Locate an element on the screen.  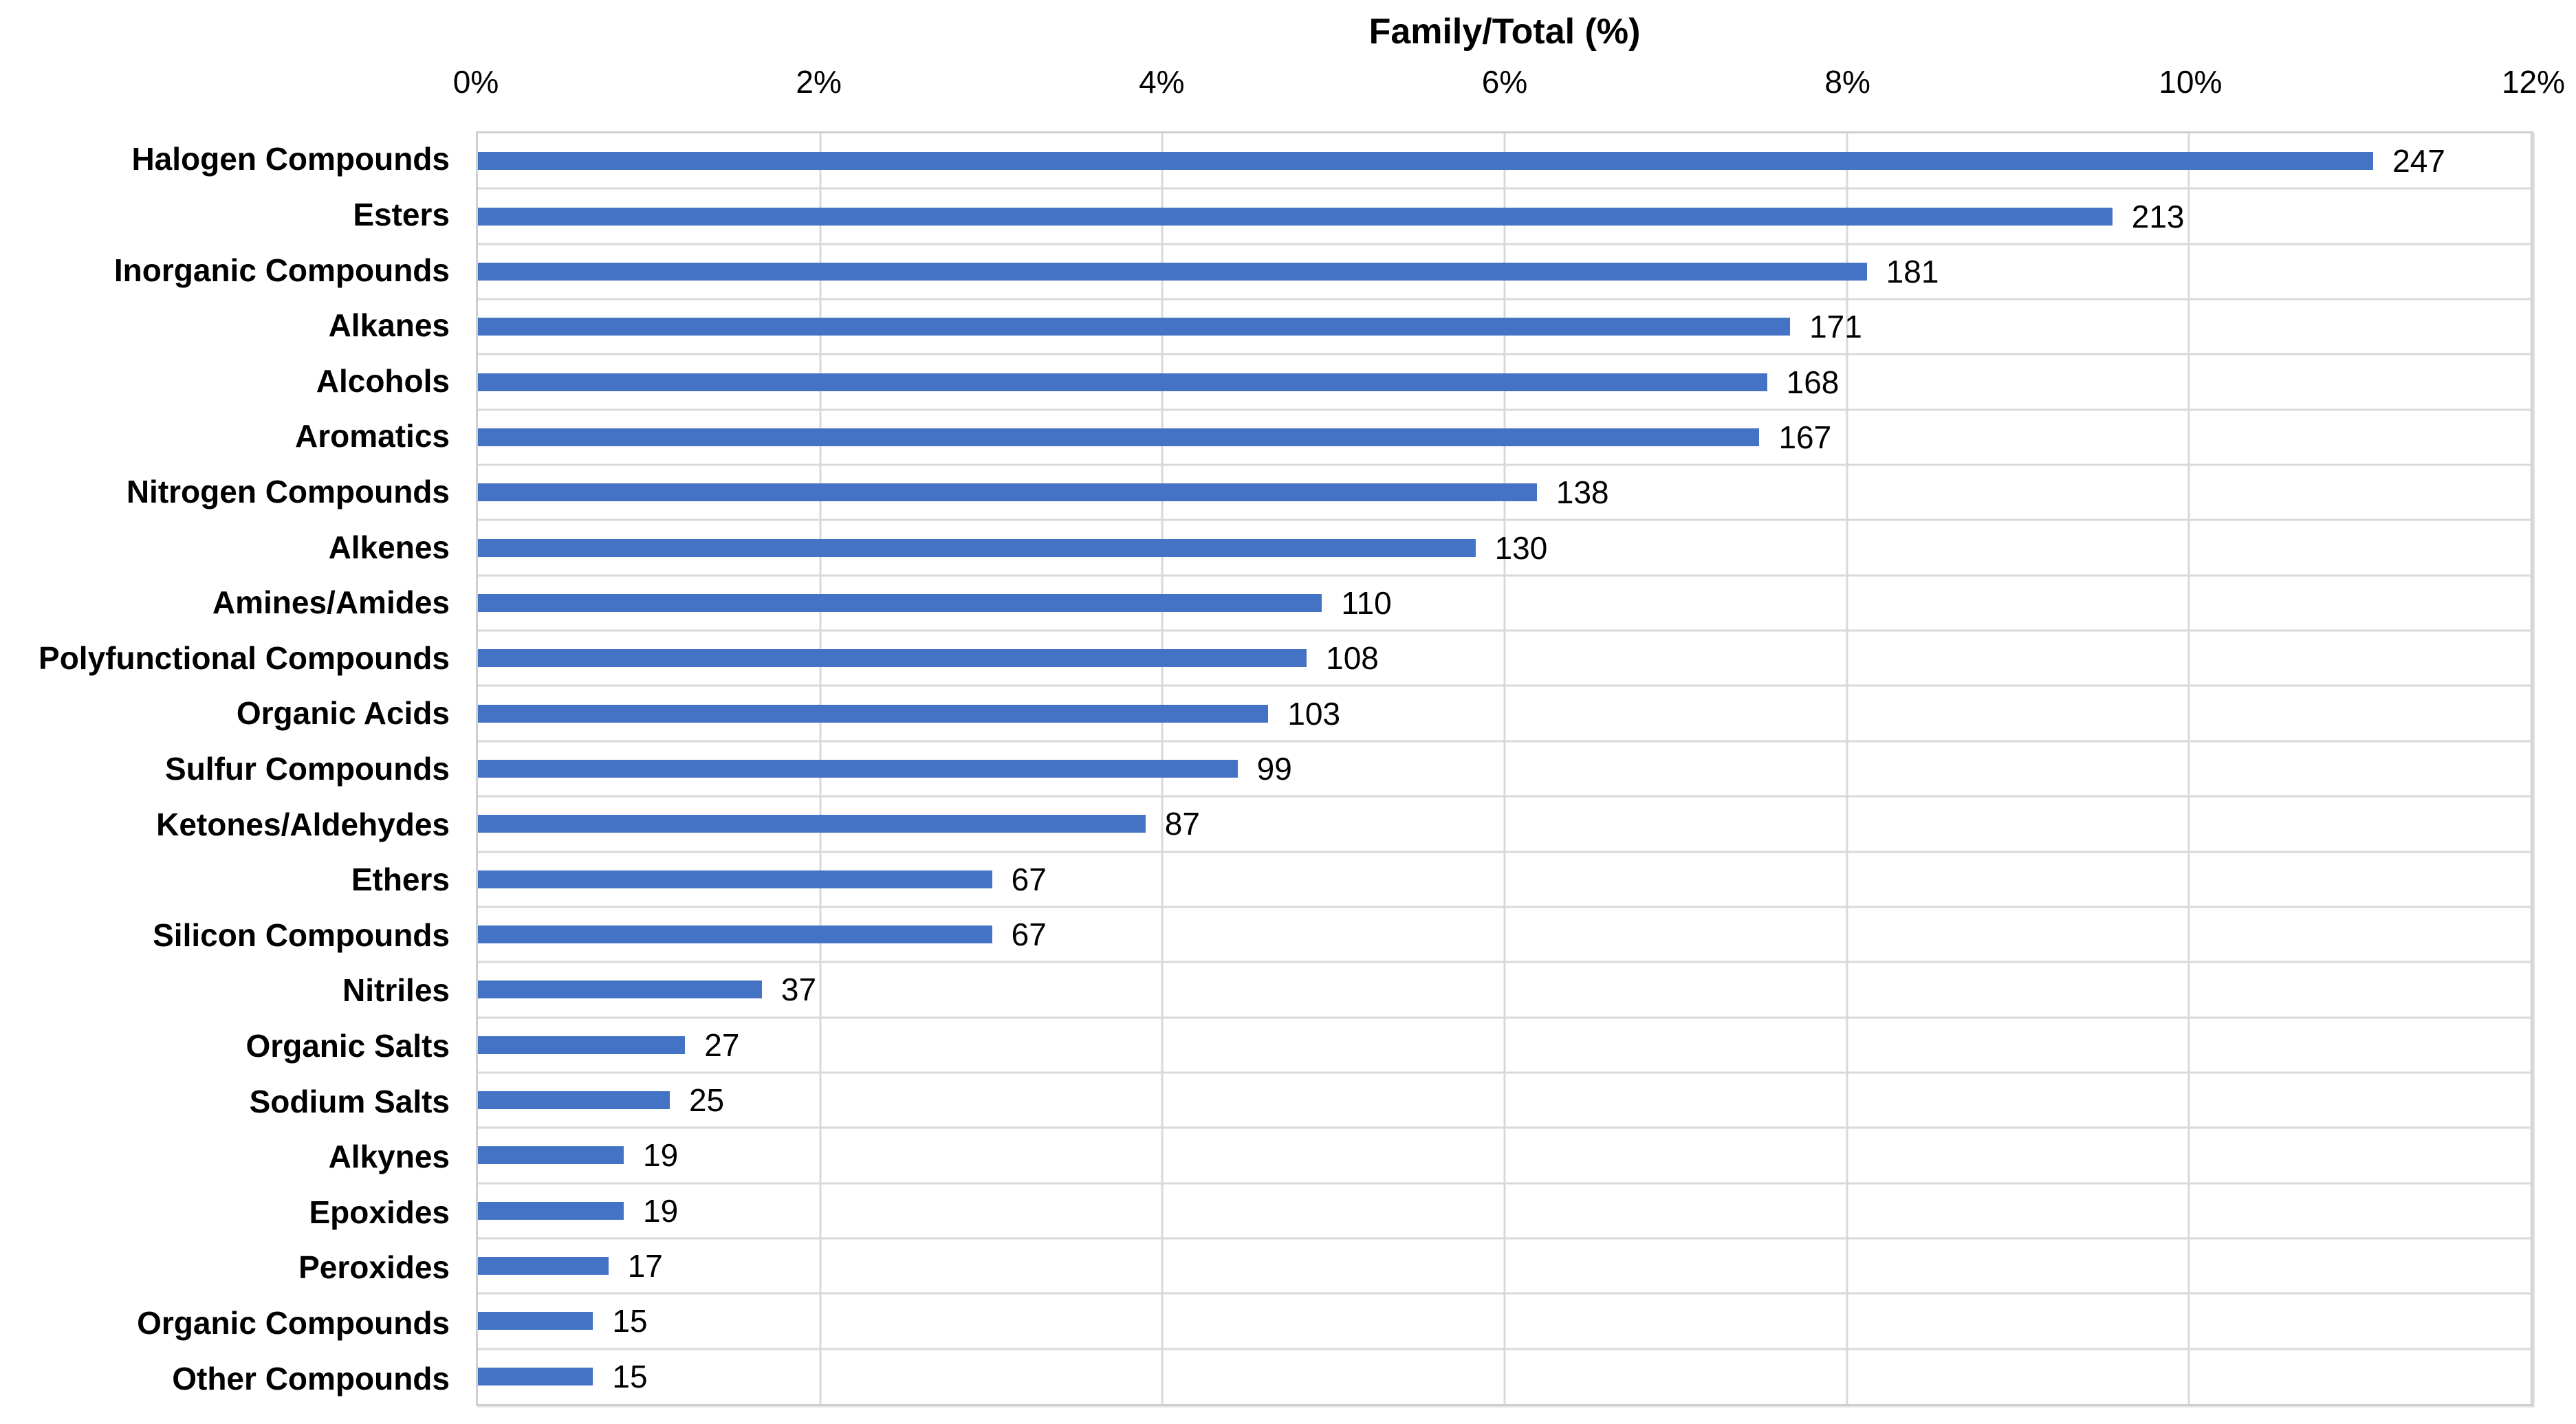
category-label: Nitriles is located at coordinates (396, 990).